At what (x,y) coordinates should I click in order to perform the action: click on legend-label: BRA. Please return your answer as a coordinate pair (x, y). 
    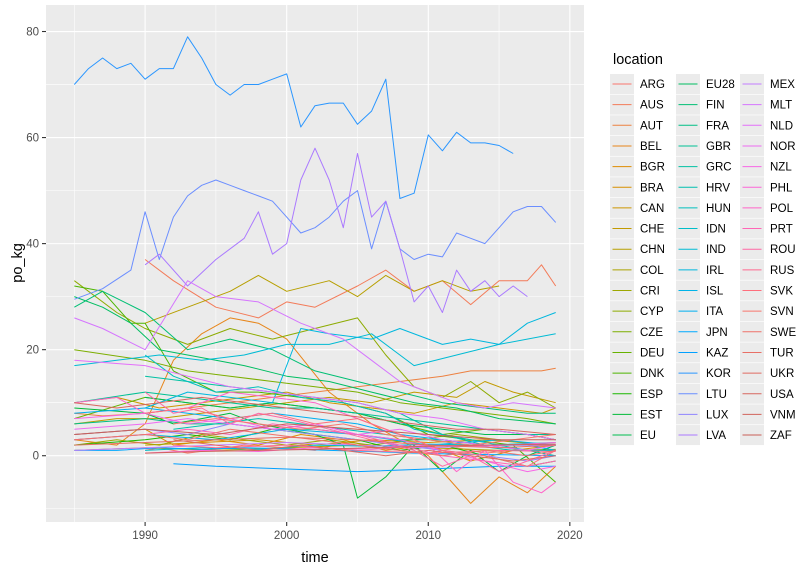
    Looking at the image, I should click on (652, 188).